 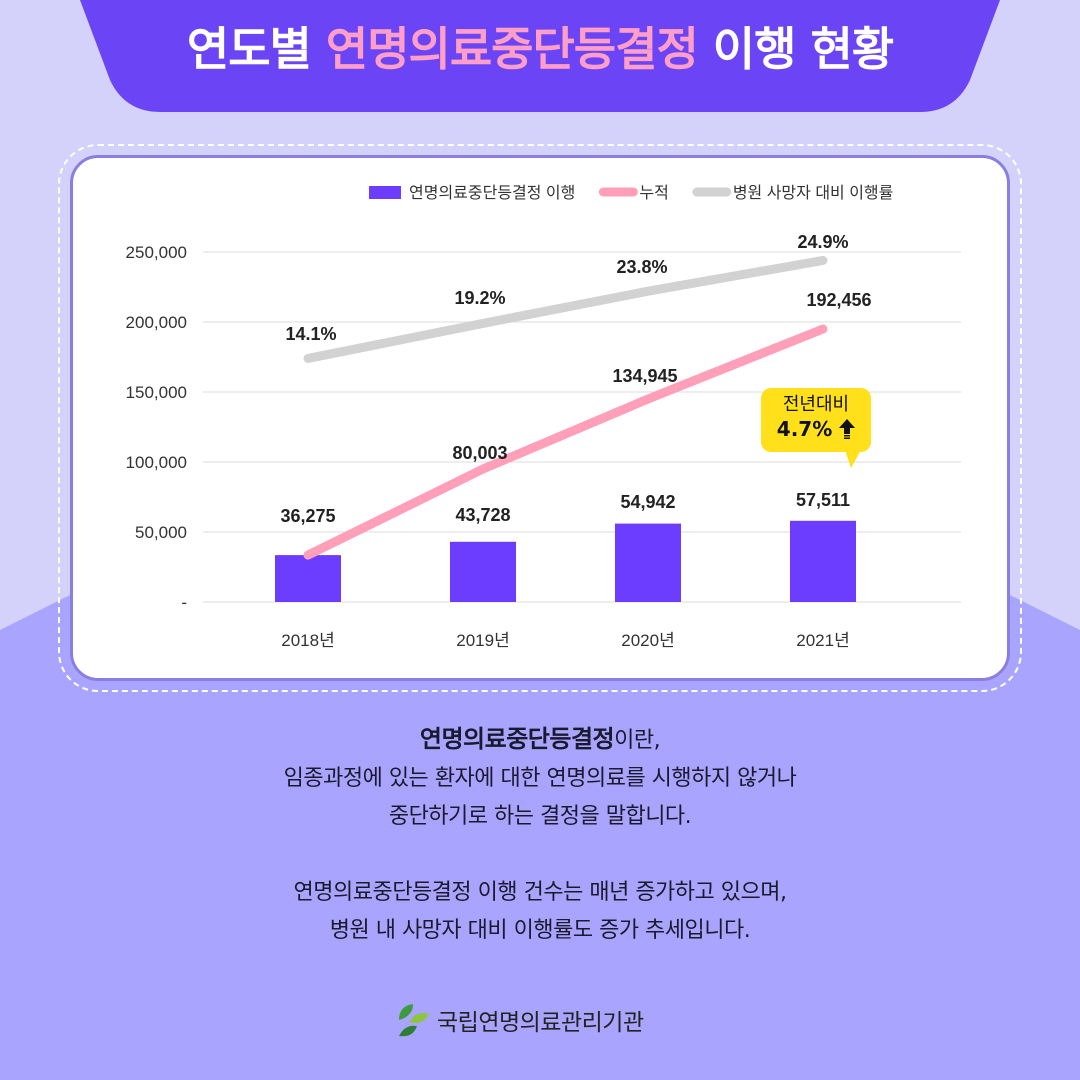 I want to click on y-tick-label: 100,000, so click(x=156, y=462).